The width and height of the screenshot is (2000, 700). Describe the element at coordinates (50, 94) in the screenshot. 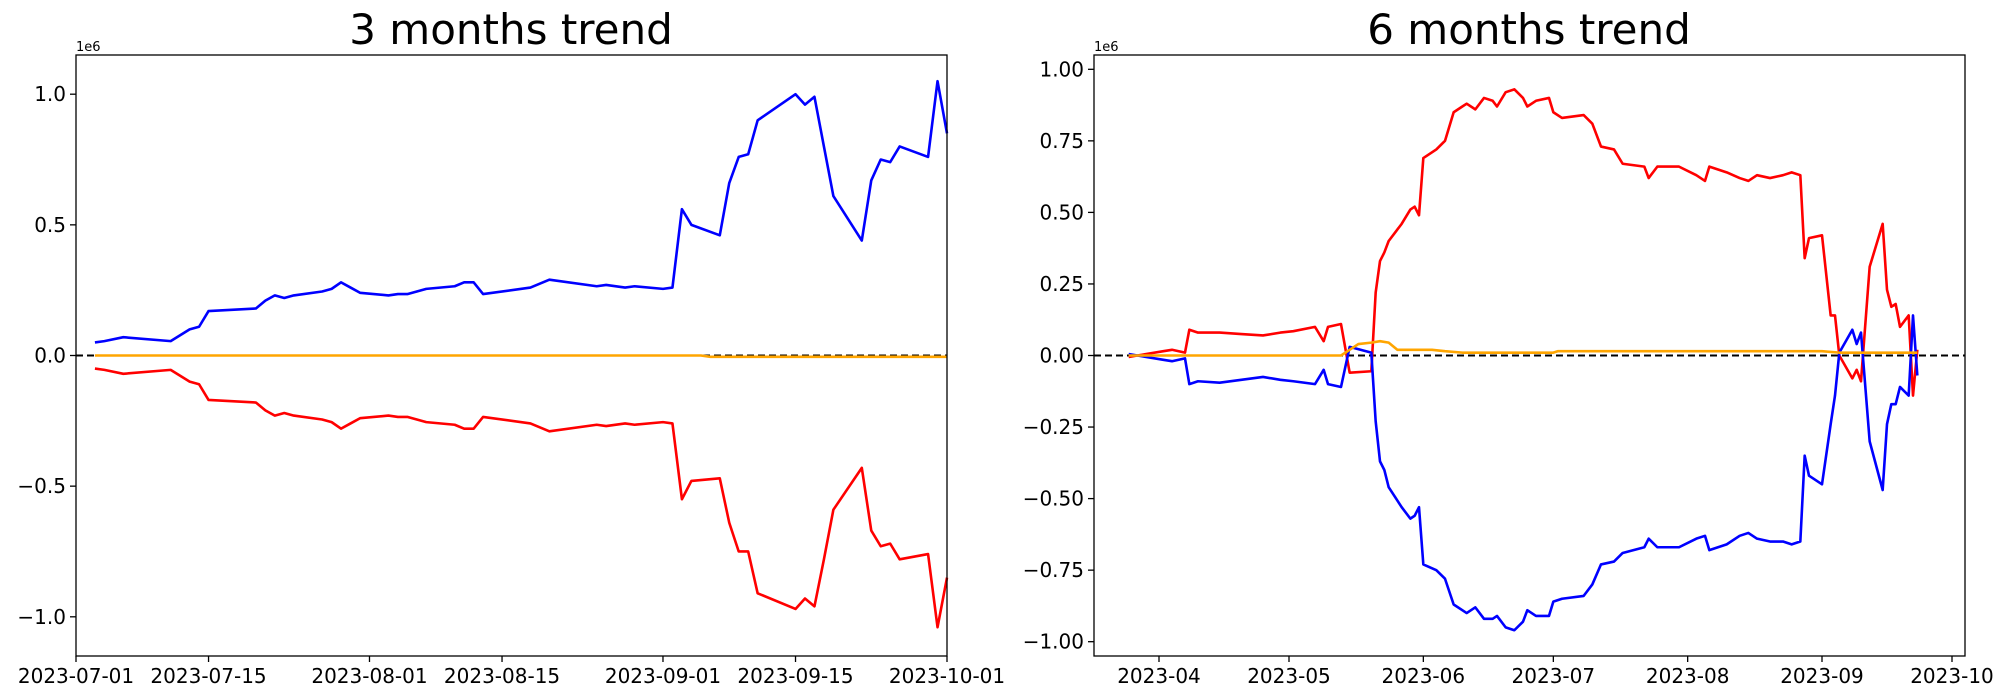

I see `y-tick-label: 1.0` at that location.